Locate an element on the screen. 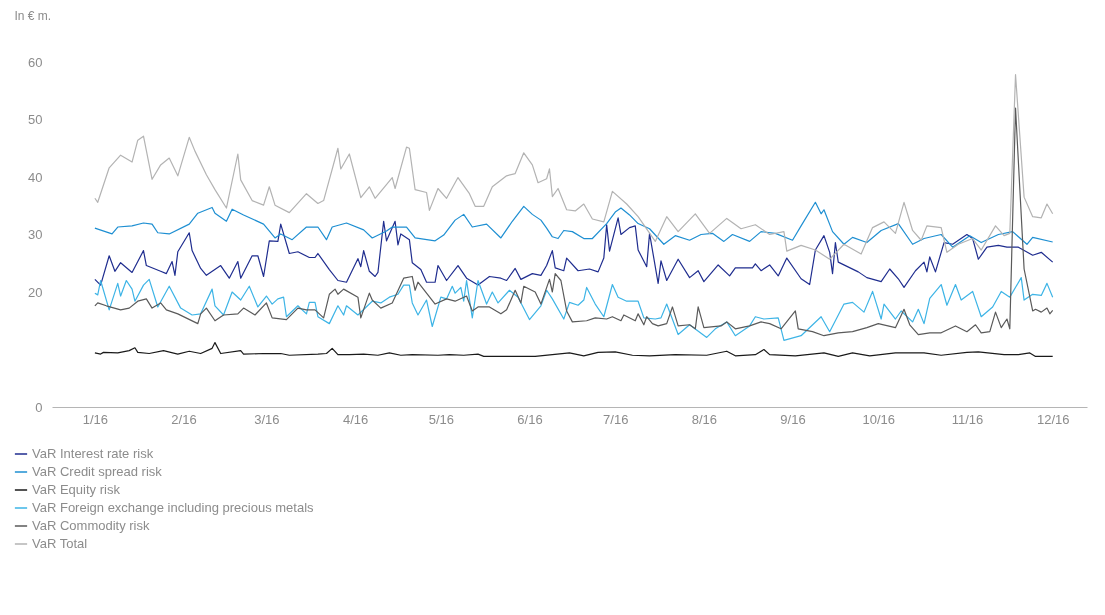  legend-label: VaR Commodity risk is located at coordinates (91, 525).